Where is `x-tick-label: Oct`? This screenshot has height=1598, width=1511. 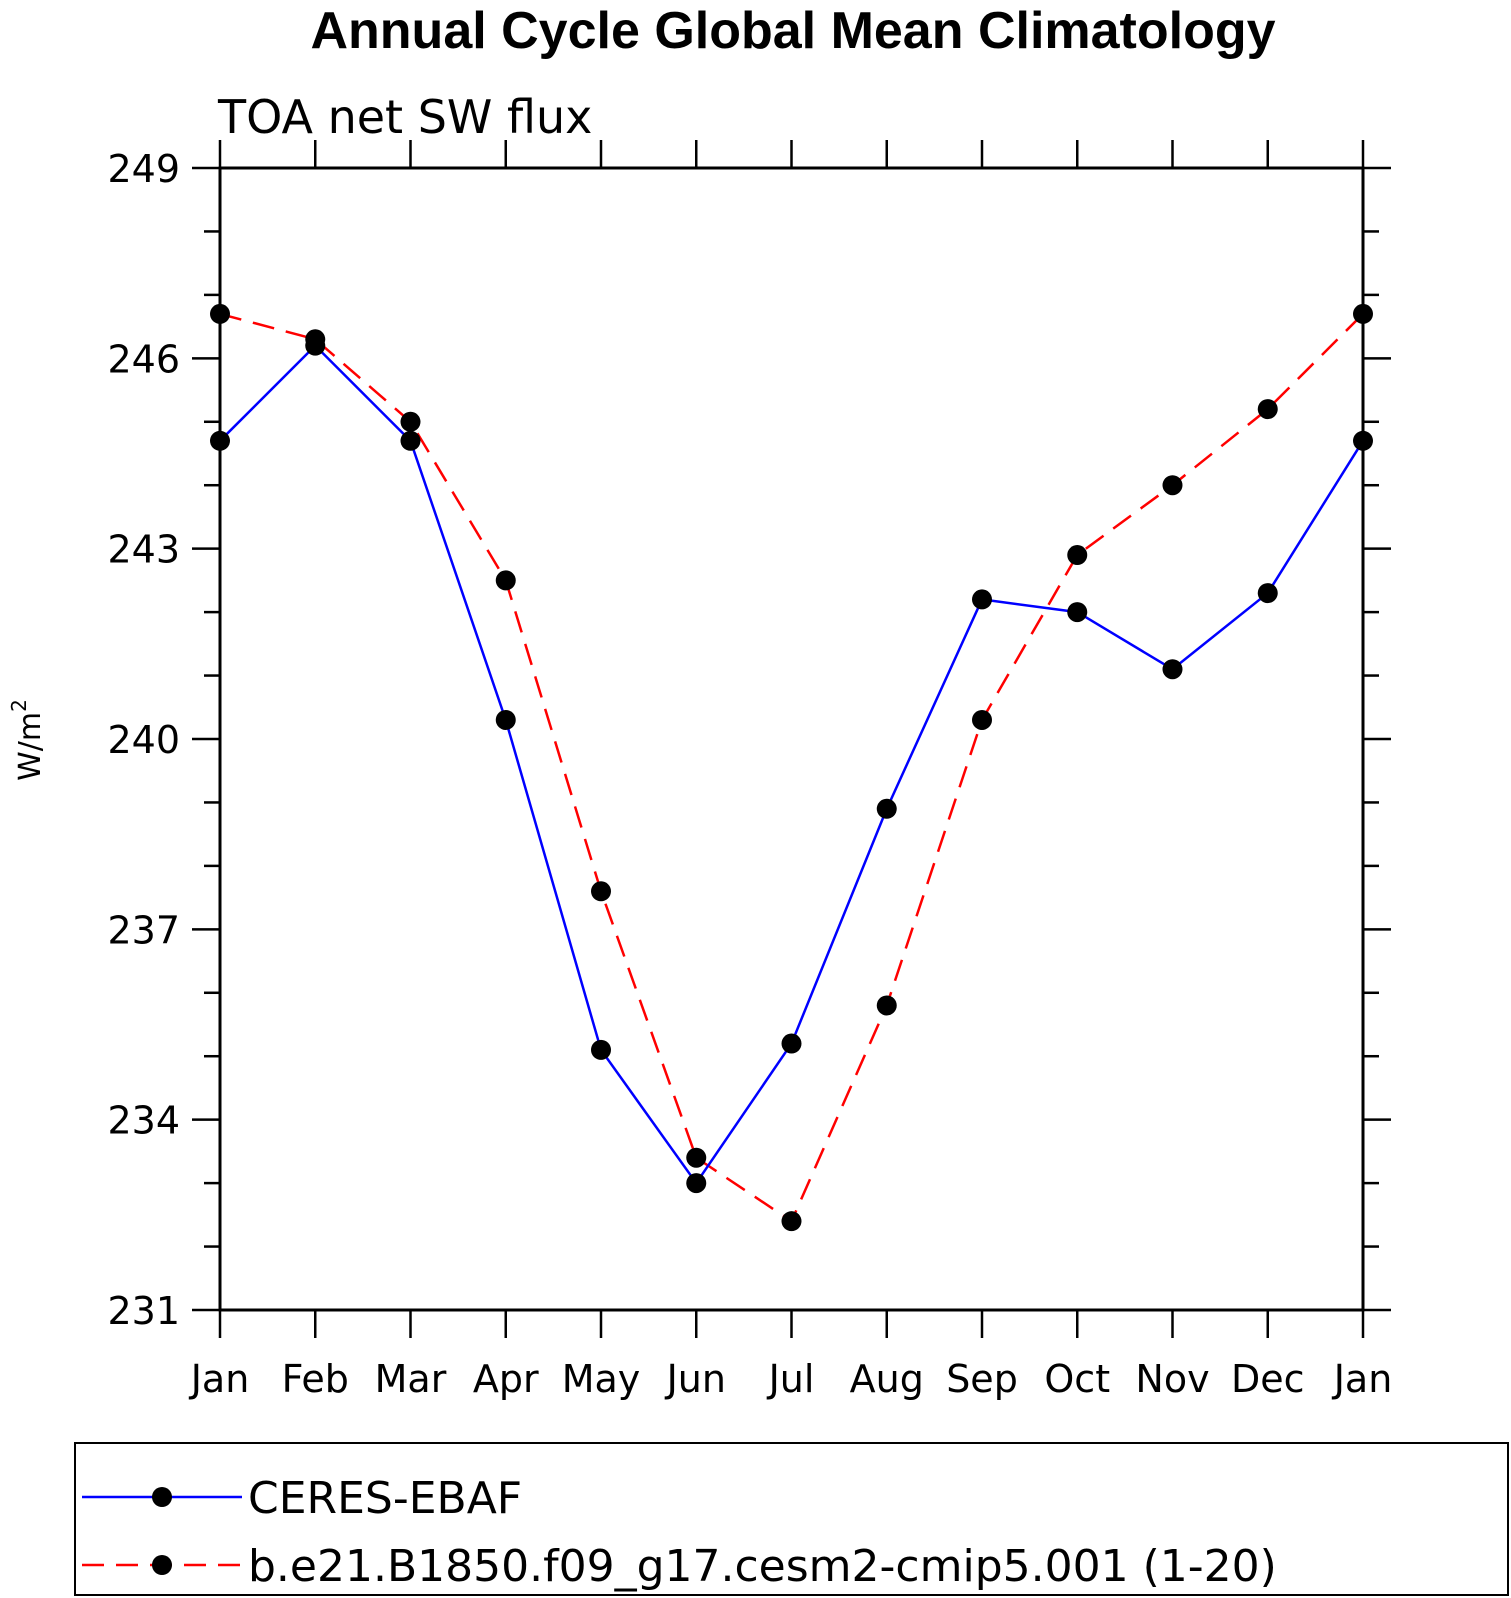
x-tick-label: Oct is located at coordinates (1077, 1379).